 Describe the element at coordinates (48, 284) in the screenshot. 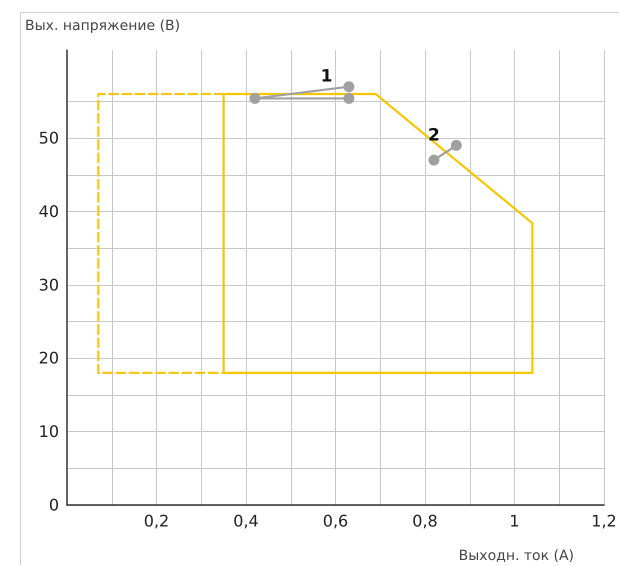

I see `y-tick-label: 30` at that location.